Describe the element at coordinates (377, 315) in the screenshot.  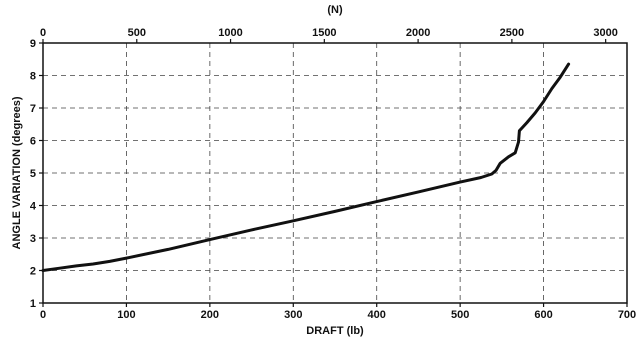
I see `x-tick-label: 400` at that location.